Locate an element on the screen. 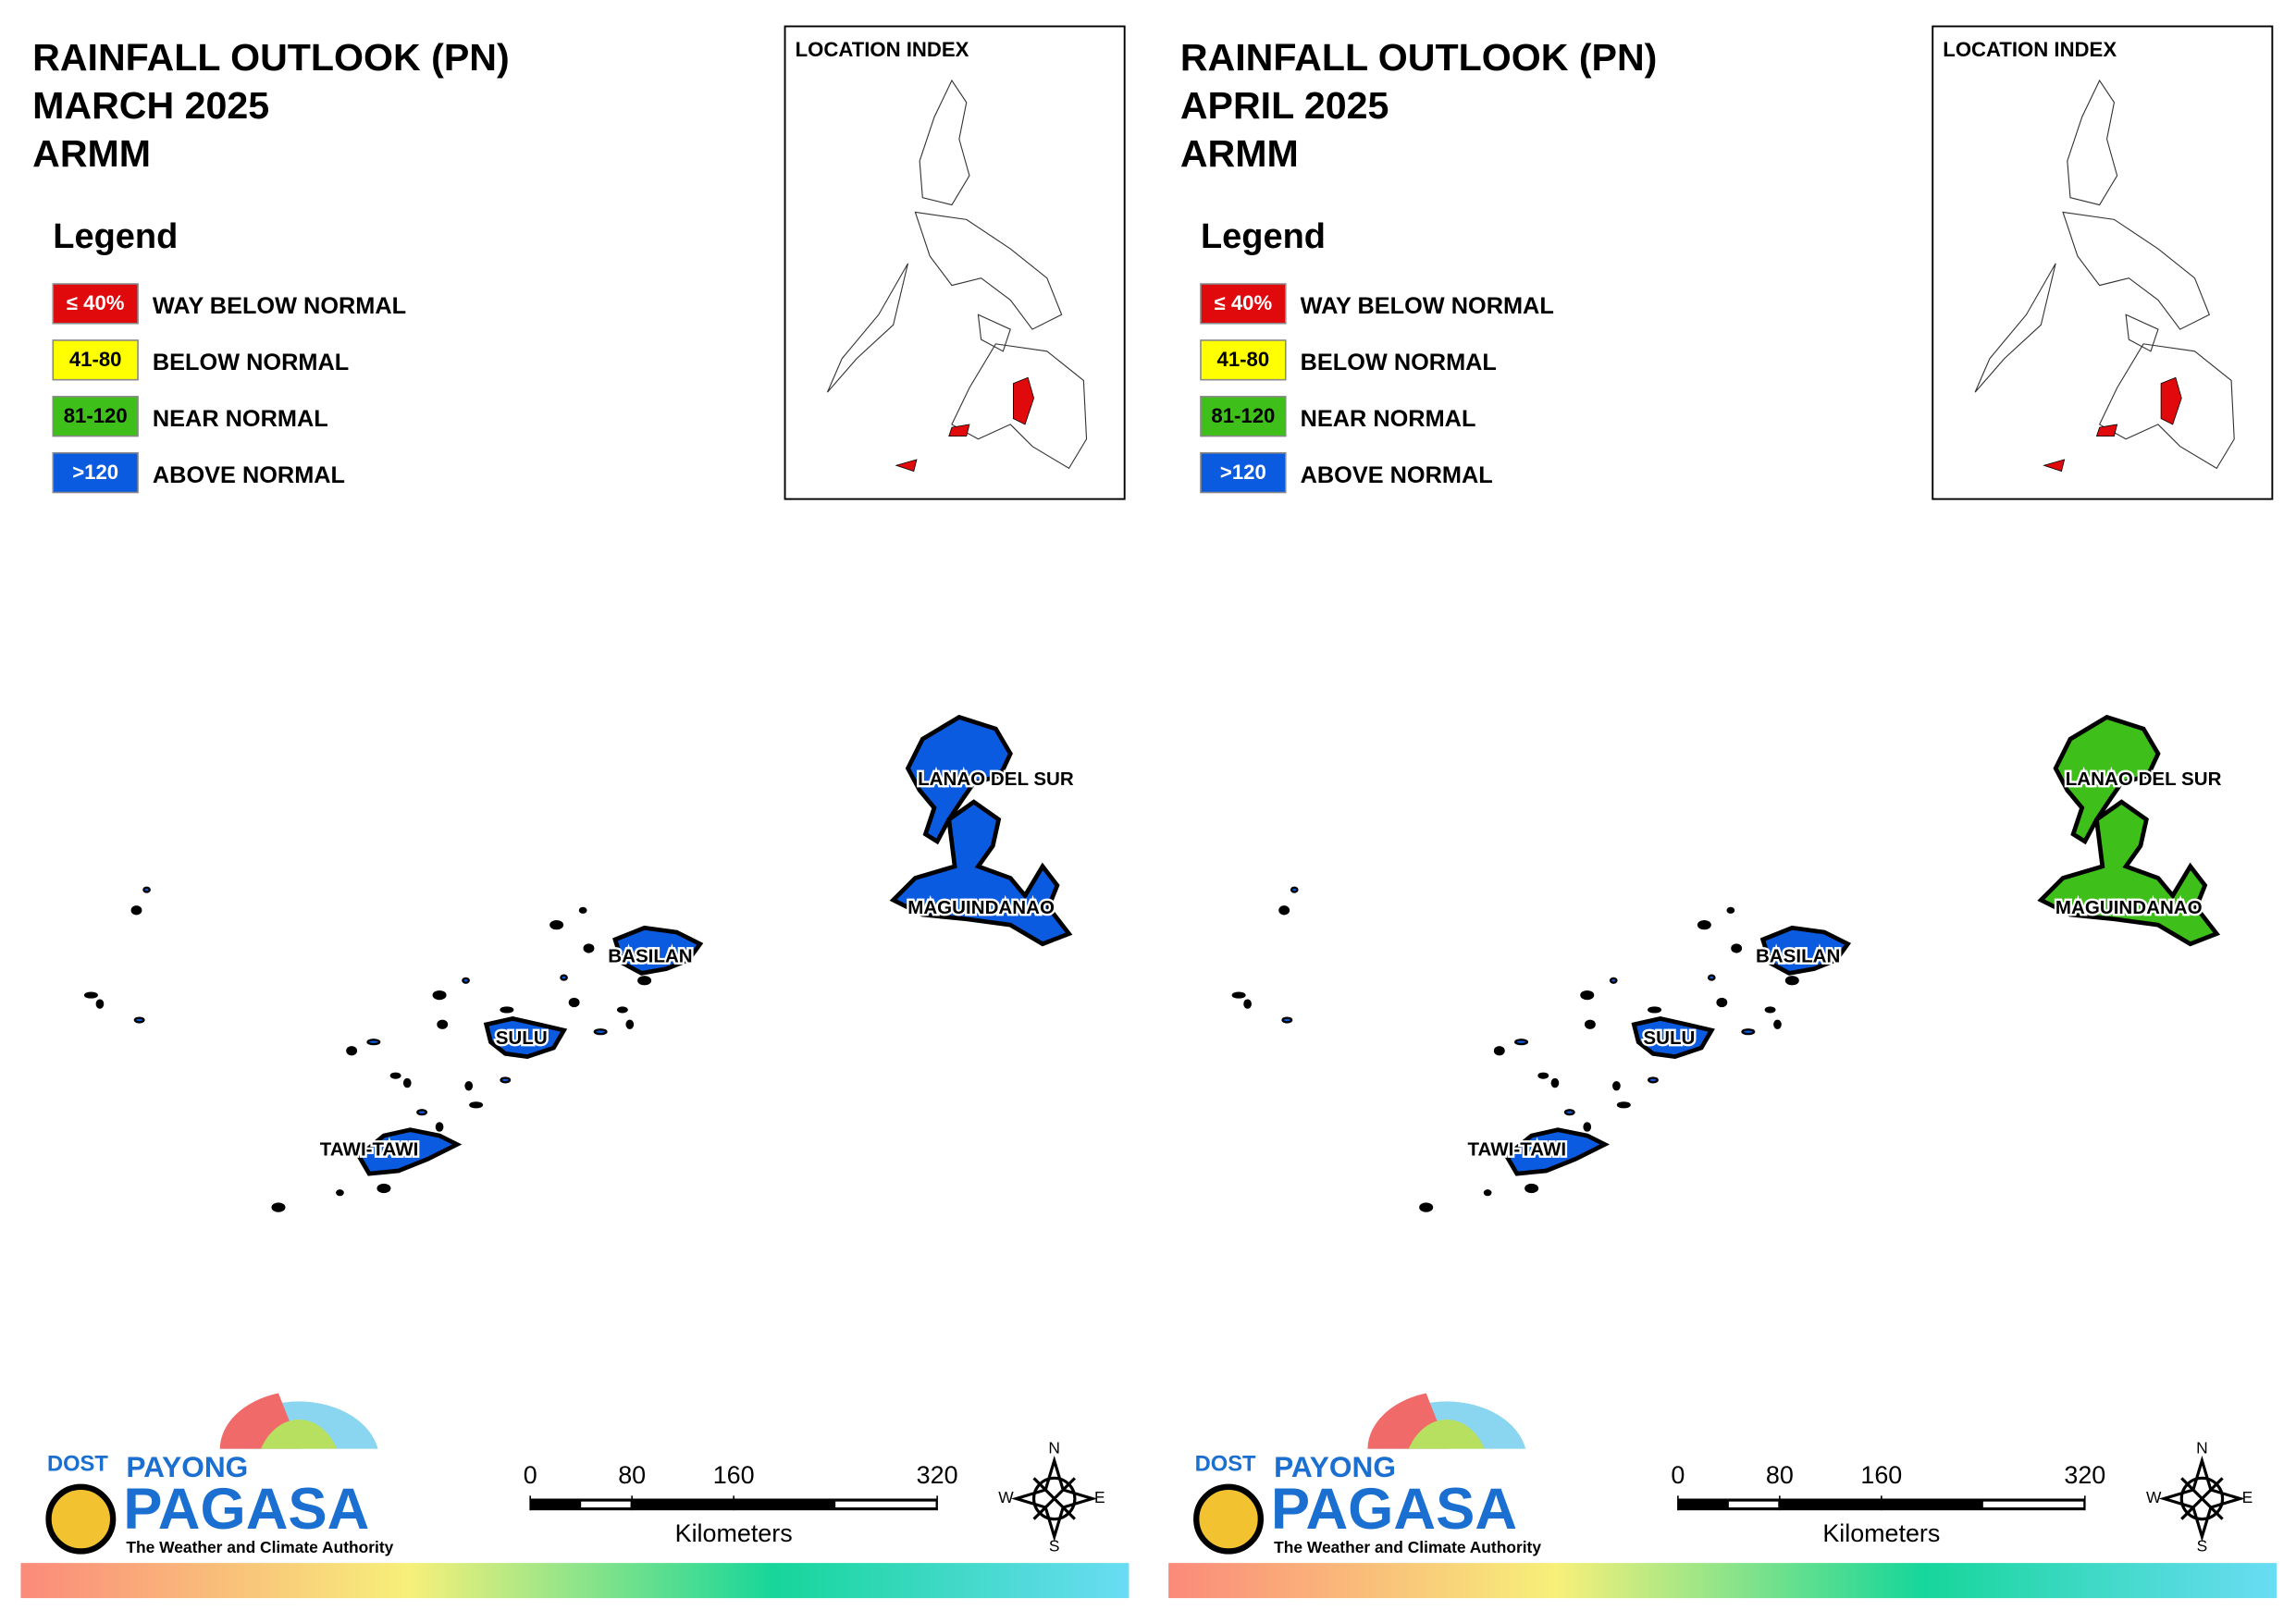  legend-range: >120 is located at coordinates (1243, 472).